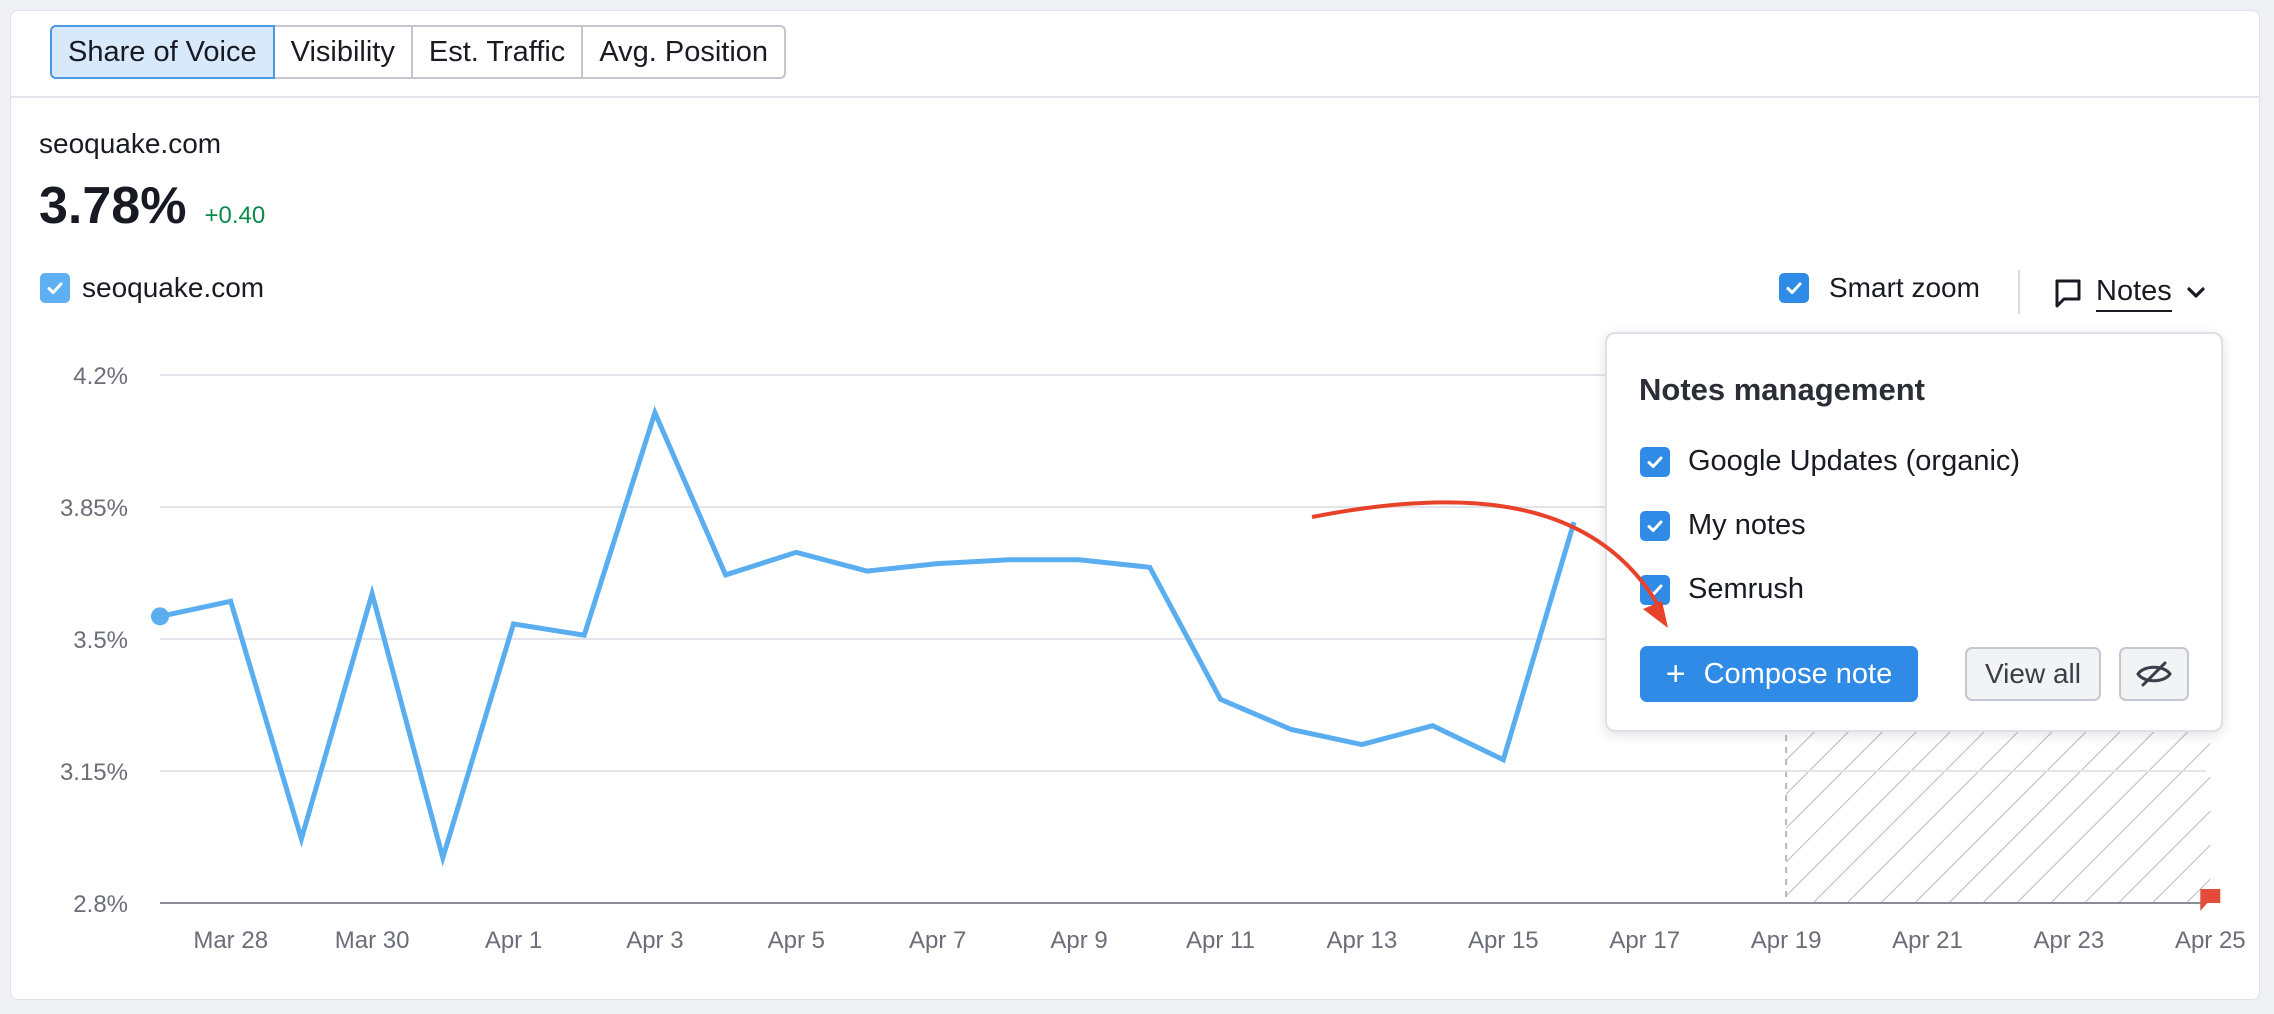  I want to click on smart-zoom-toggle: Smart zoom, so click(1879, 288).